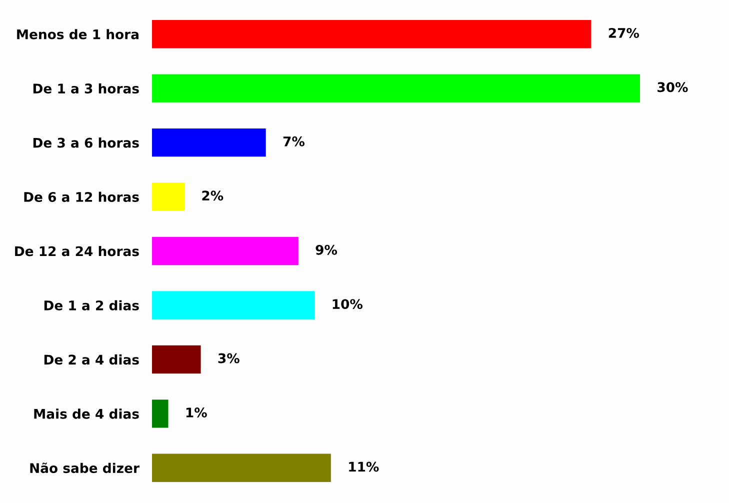 Image resolution: width=729 pixels, height=503 pixels. What do you see at coordinates (86, 88) in the screenshot?
I see `y-tick-label: De 1 a 3 horas` at bounding box center [86, 88].